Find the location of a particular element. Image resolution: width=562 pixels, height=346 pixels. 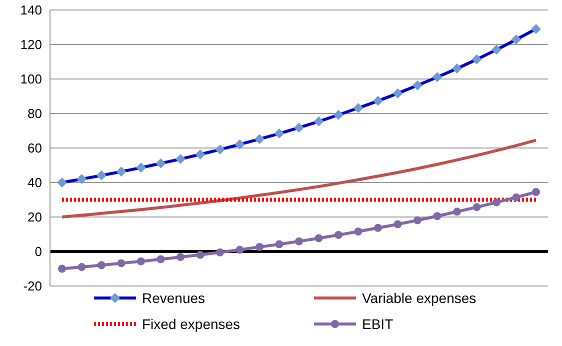

y-tick-label: 80 is located at coordinates (35, 114).